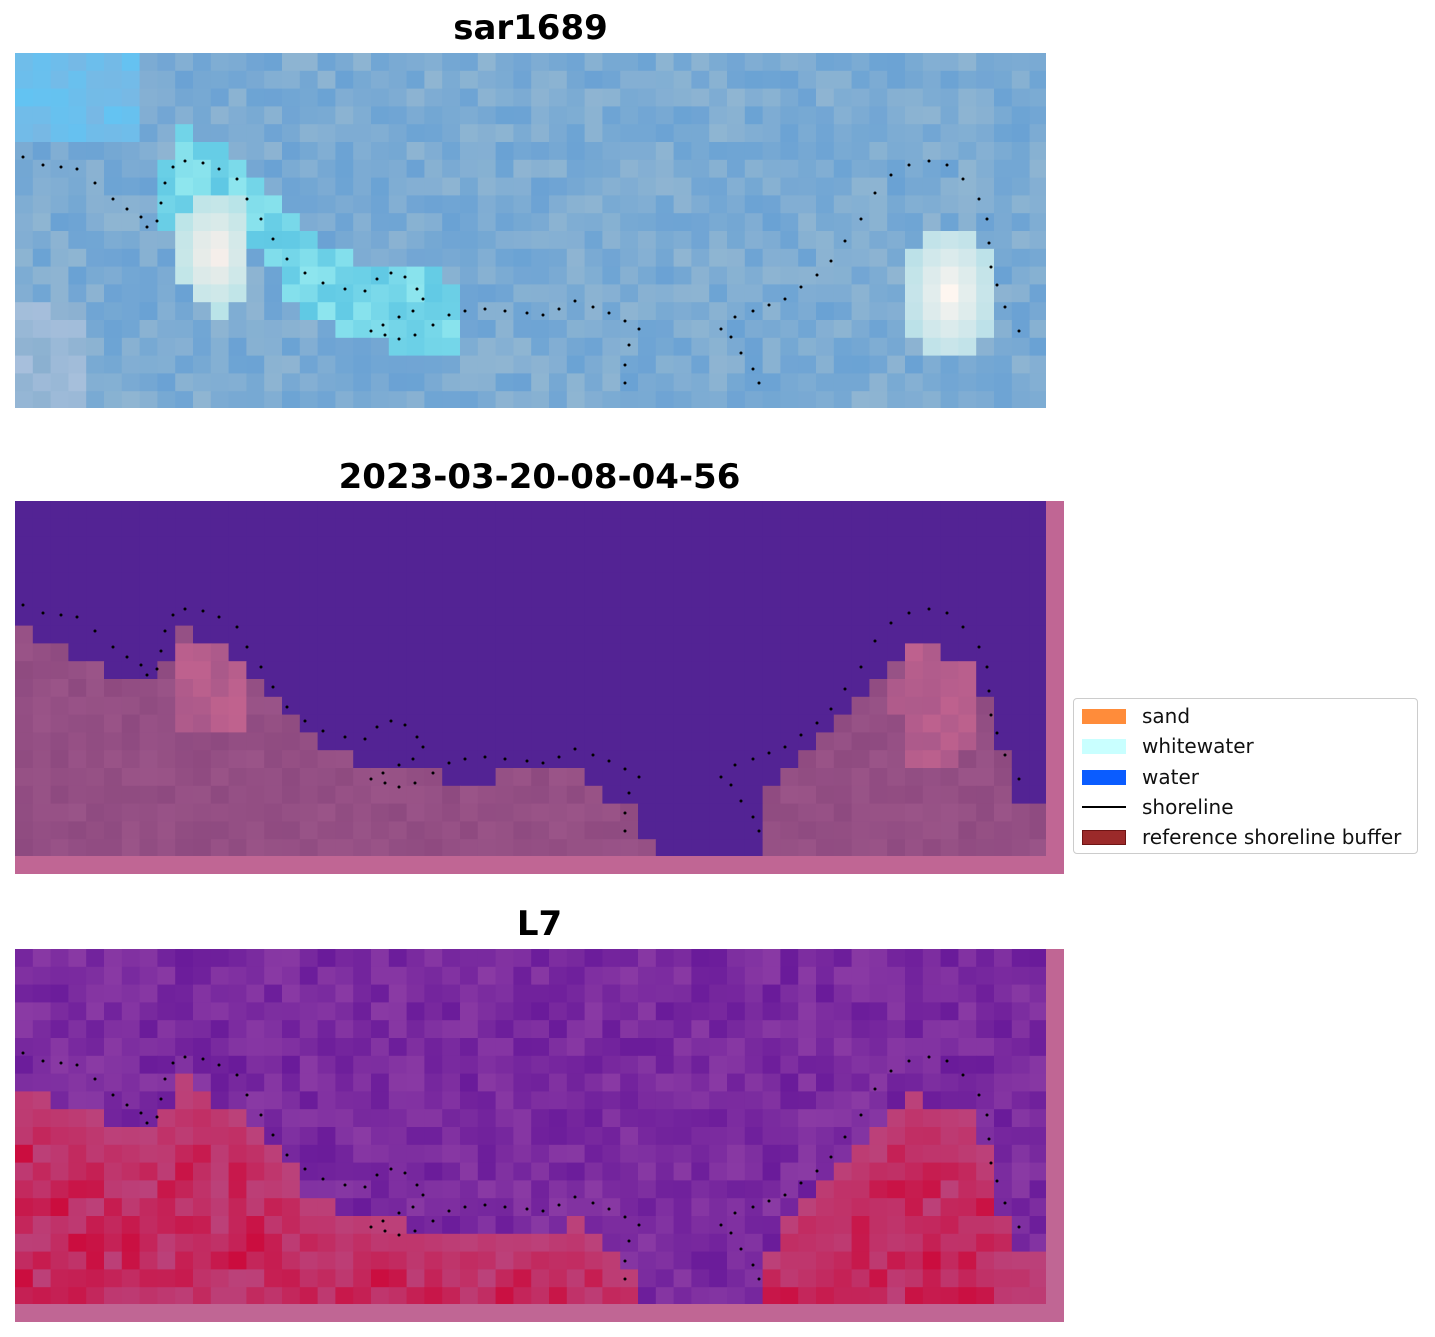 The height and width of the screenshot is (1337, 1435). Describe the element at coordinates (1104, 837) in the screenshot. I see `buffer-swatch` at that location.